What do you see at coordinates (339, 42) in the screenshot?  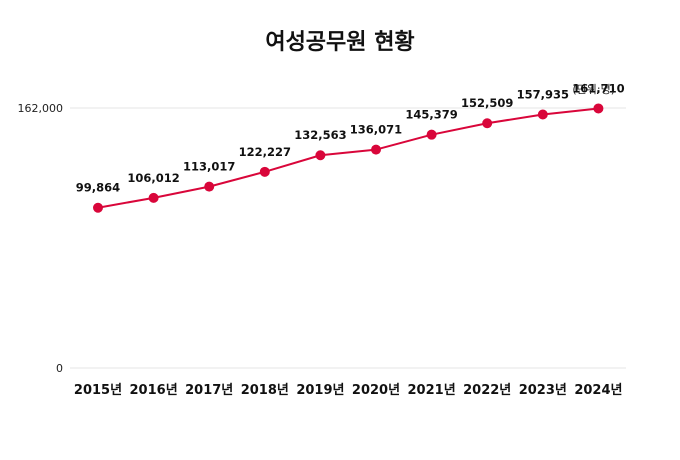 I see `chart-title: 여성공무원 현황` at bounding box center [339, 42].